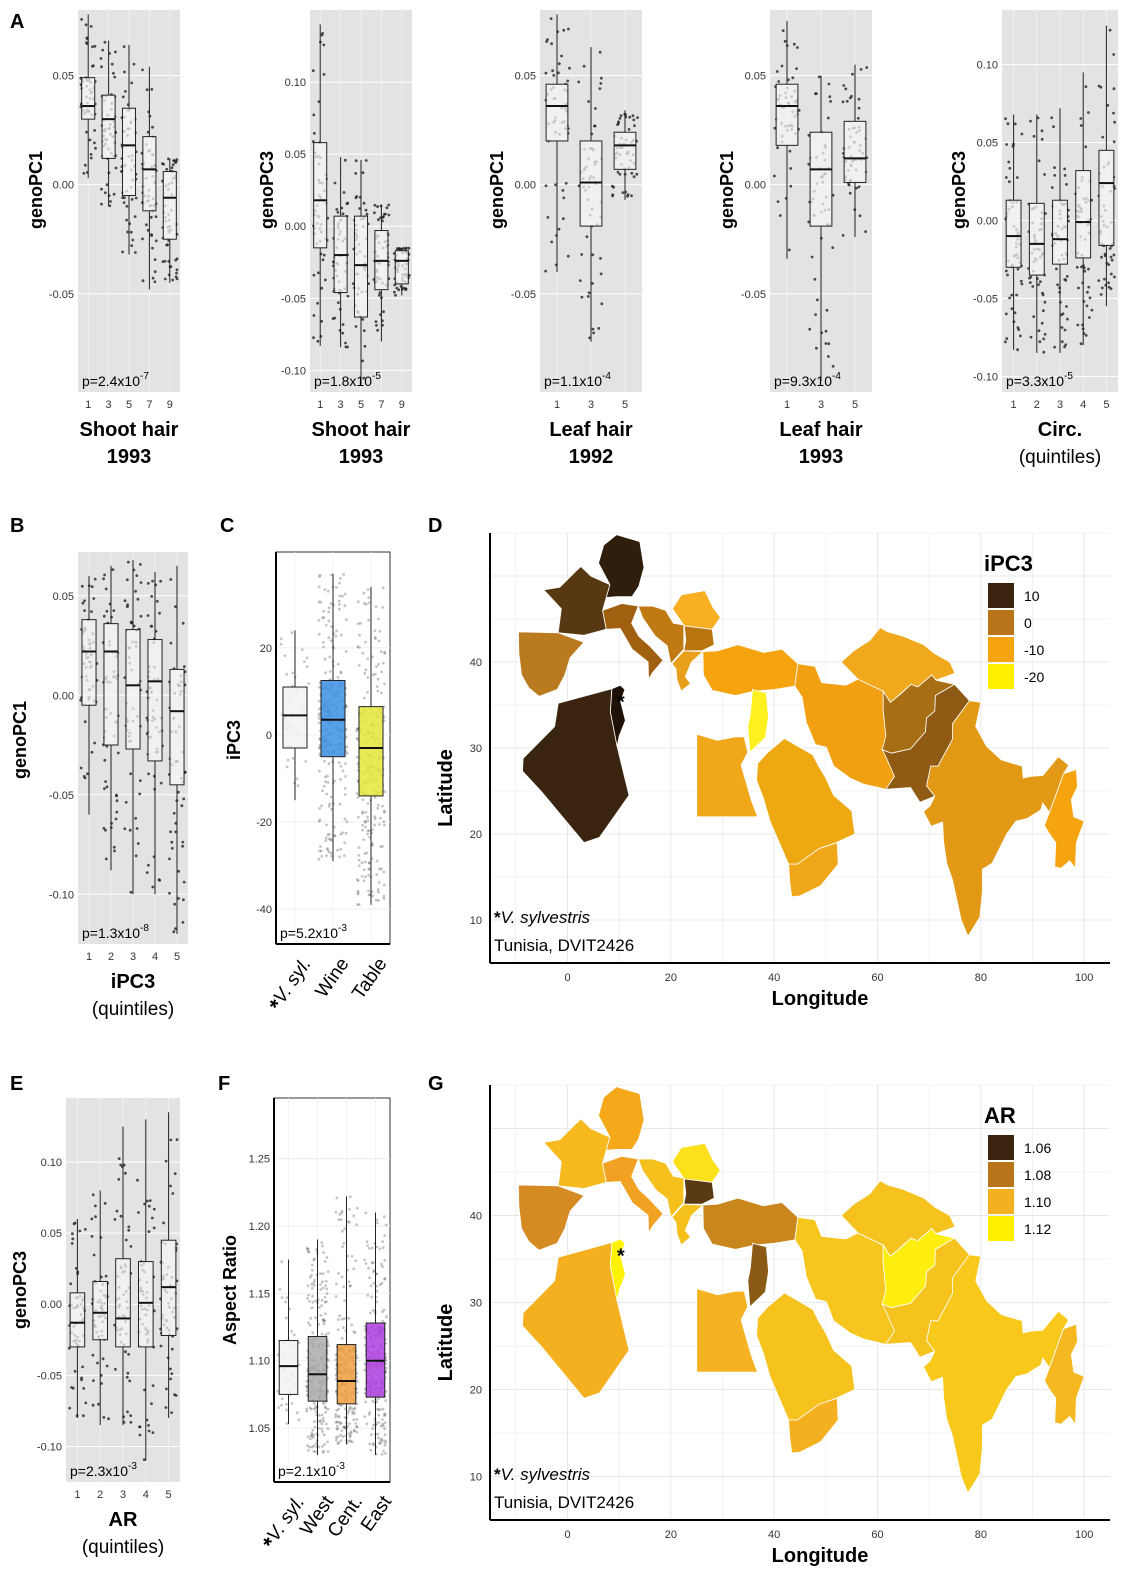 Image resolution: width=1128 pixels, height=1582 pixels. Describe the element at coordinates (88, 405) in the screenshot. I see `x-tick-label: 1` at that location.